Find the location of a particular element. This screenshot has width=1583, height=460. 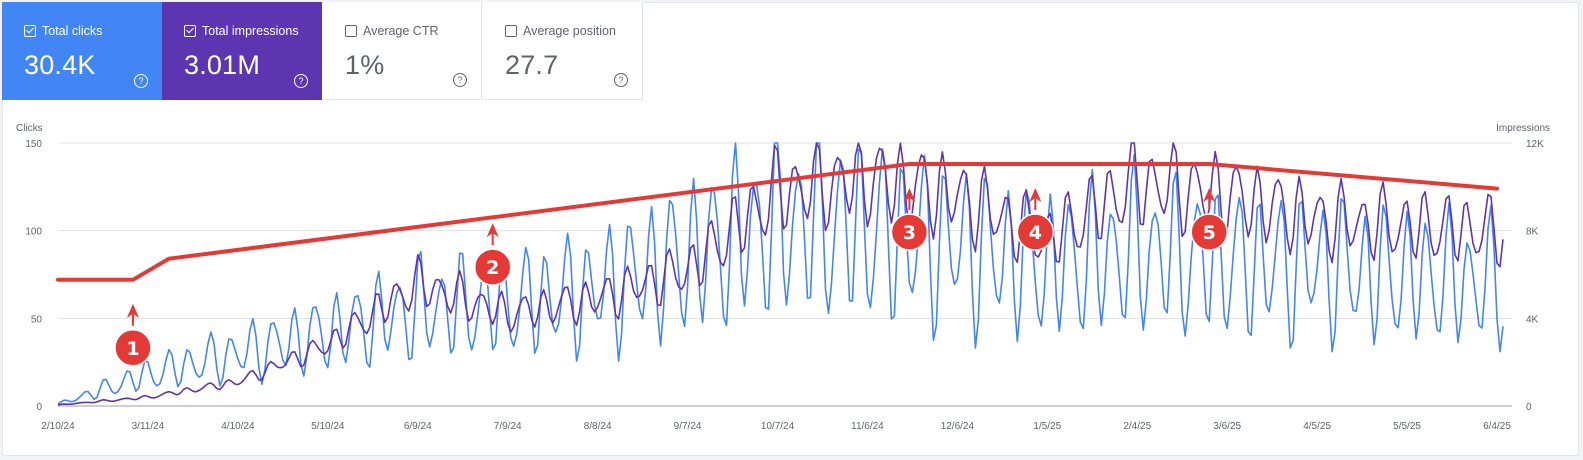

x-tick-label: 6/4/25 is located at coordinates (1497, 426).